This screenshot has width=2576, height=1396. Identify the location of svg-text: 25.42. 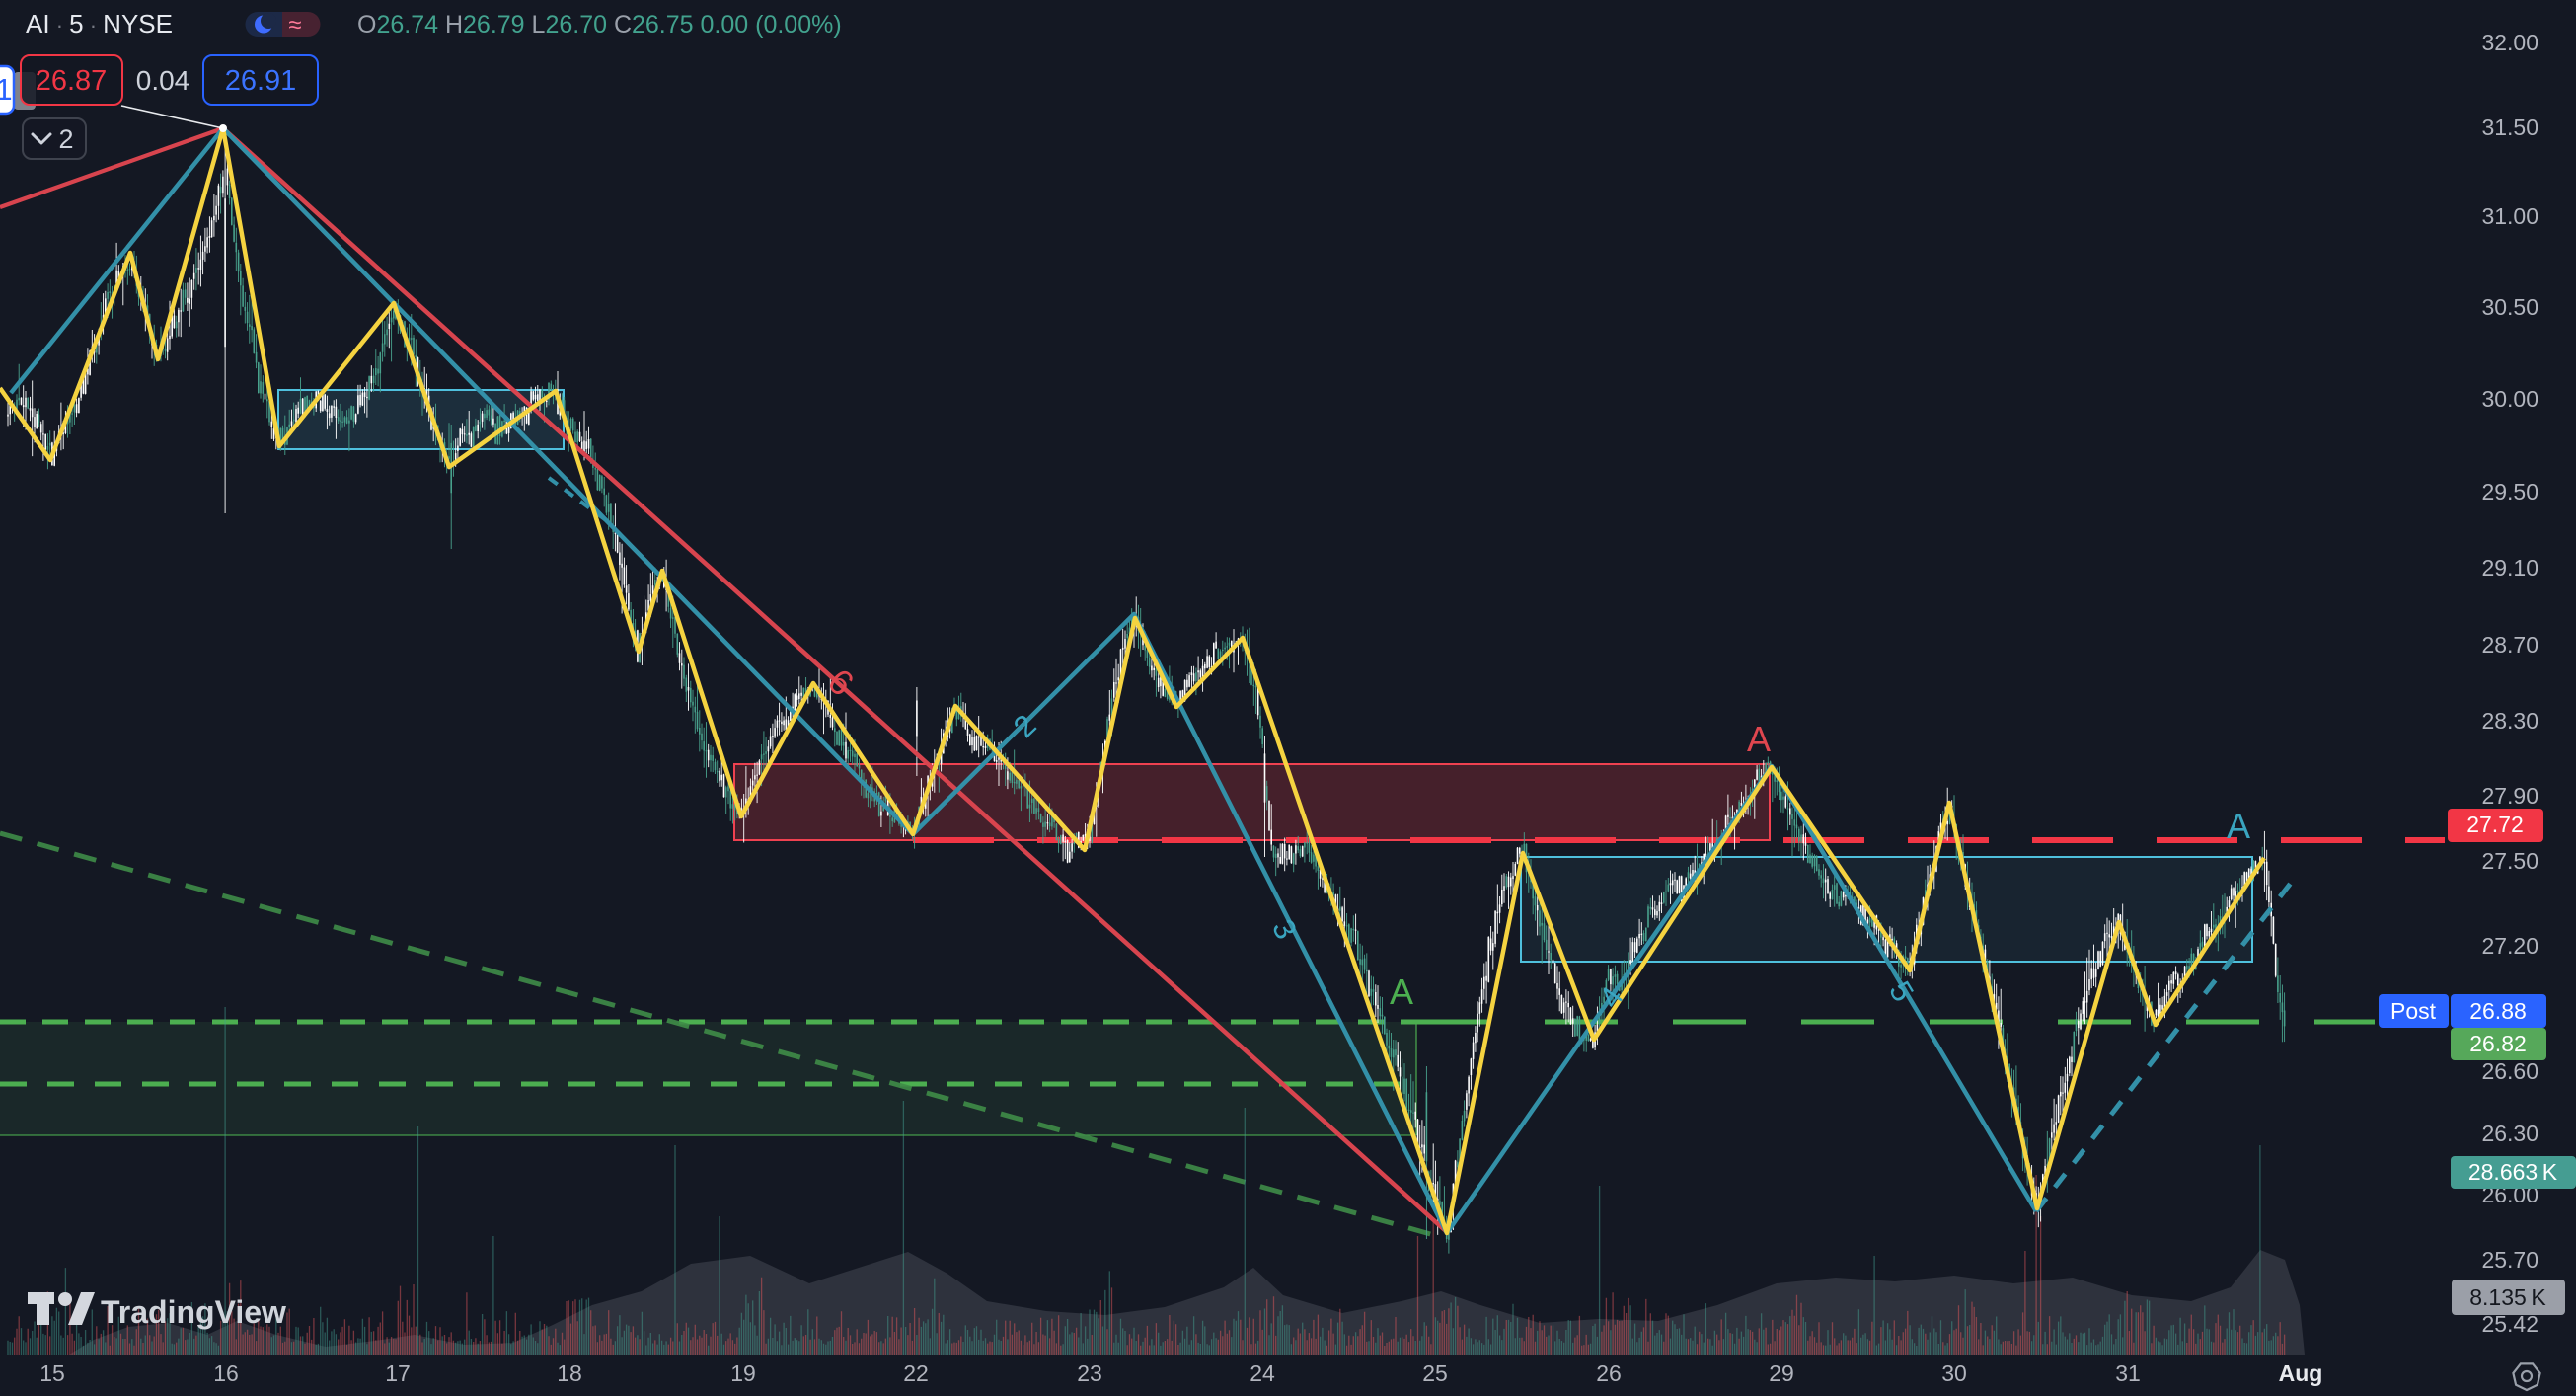
(2509, 1324).